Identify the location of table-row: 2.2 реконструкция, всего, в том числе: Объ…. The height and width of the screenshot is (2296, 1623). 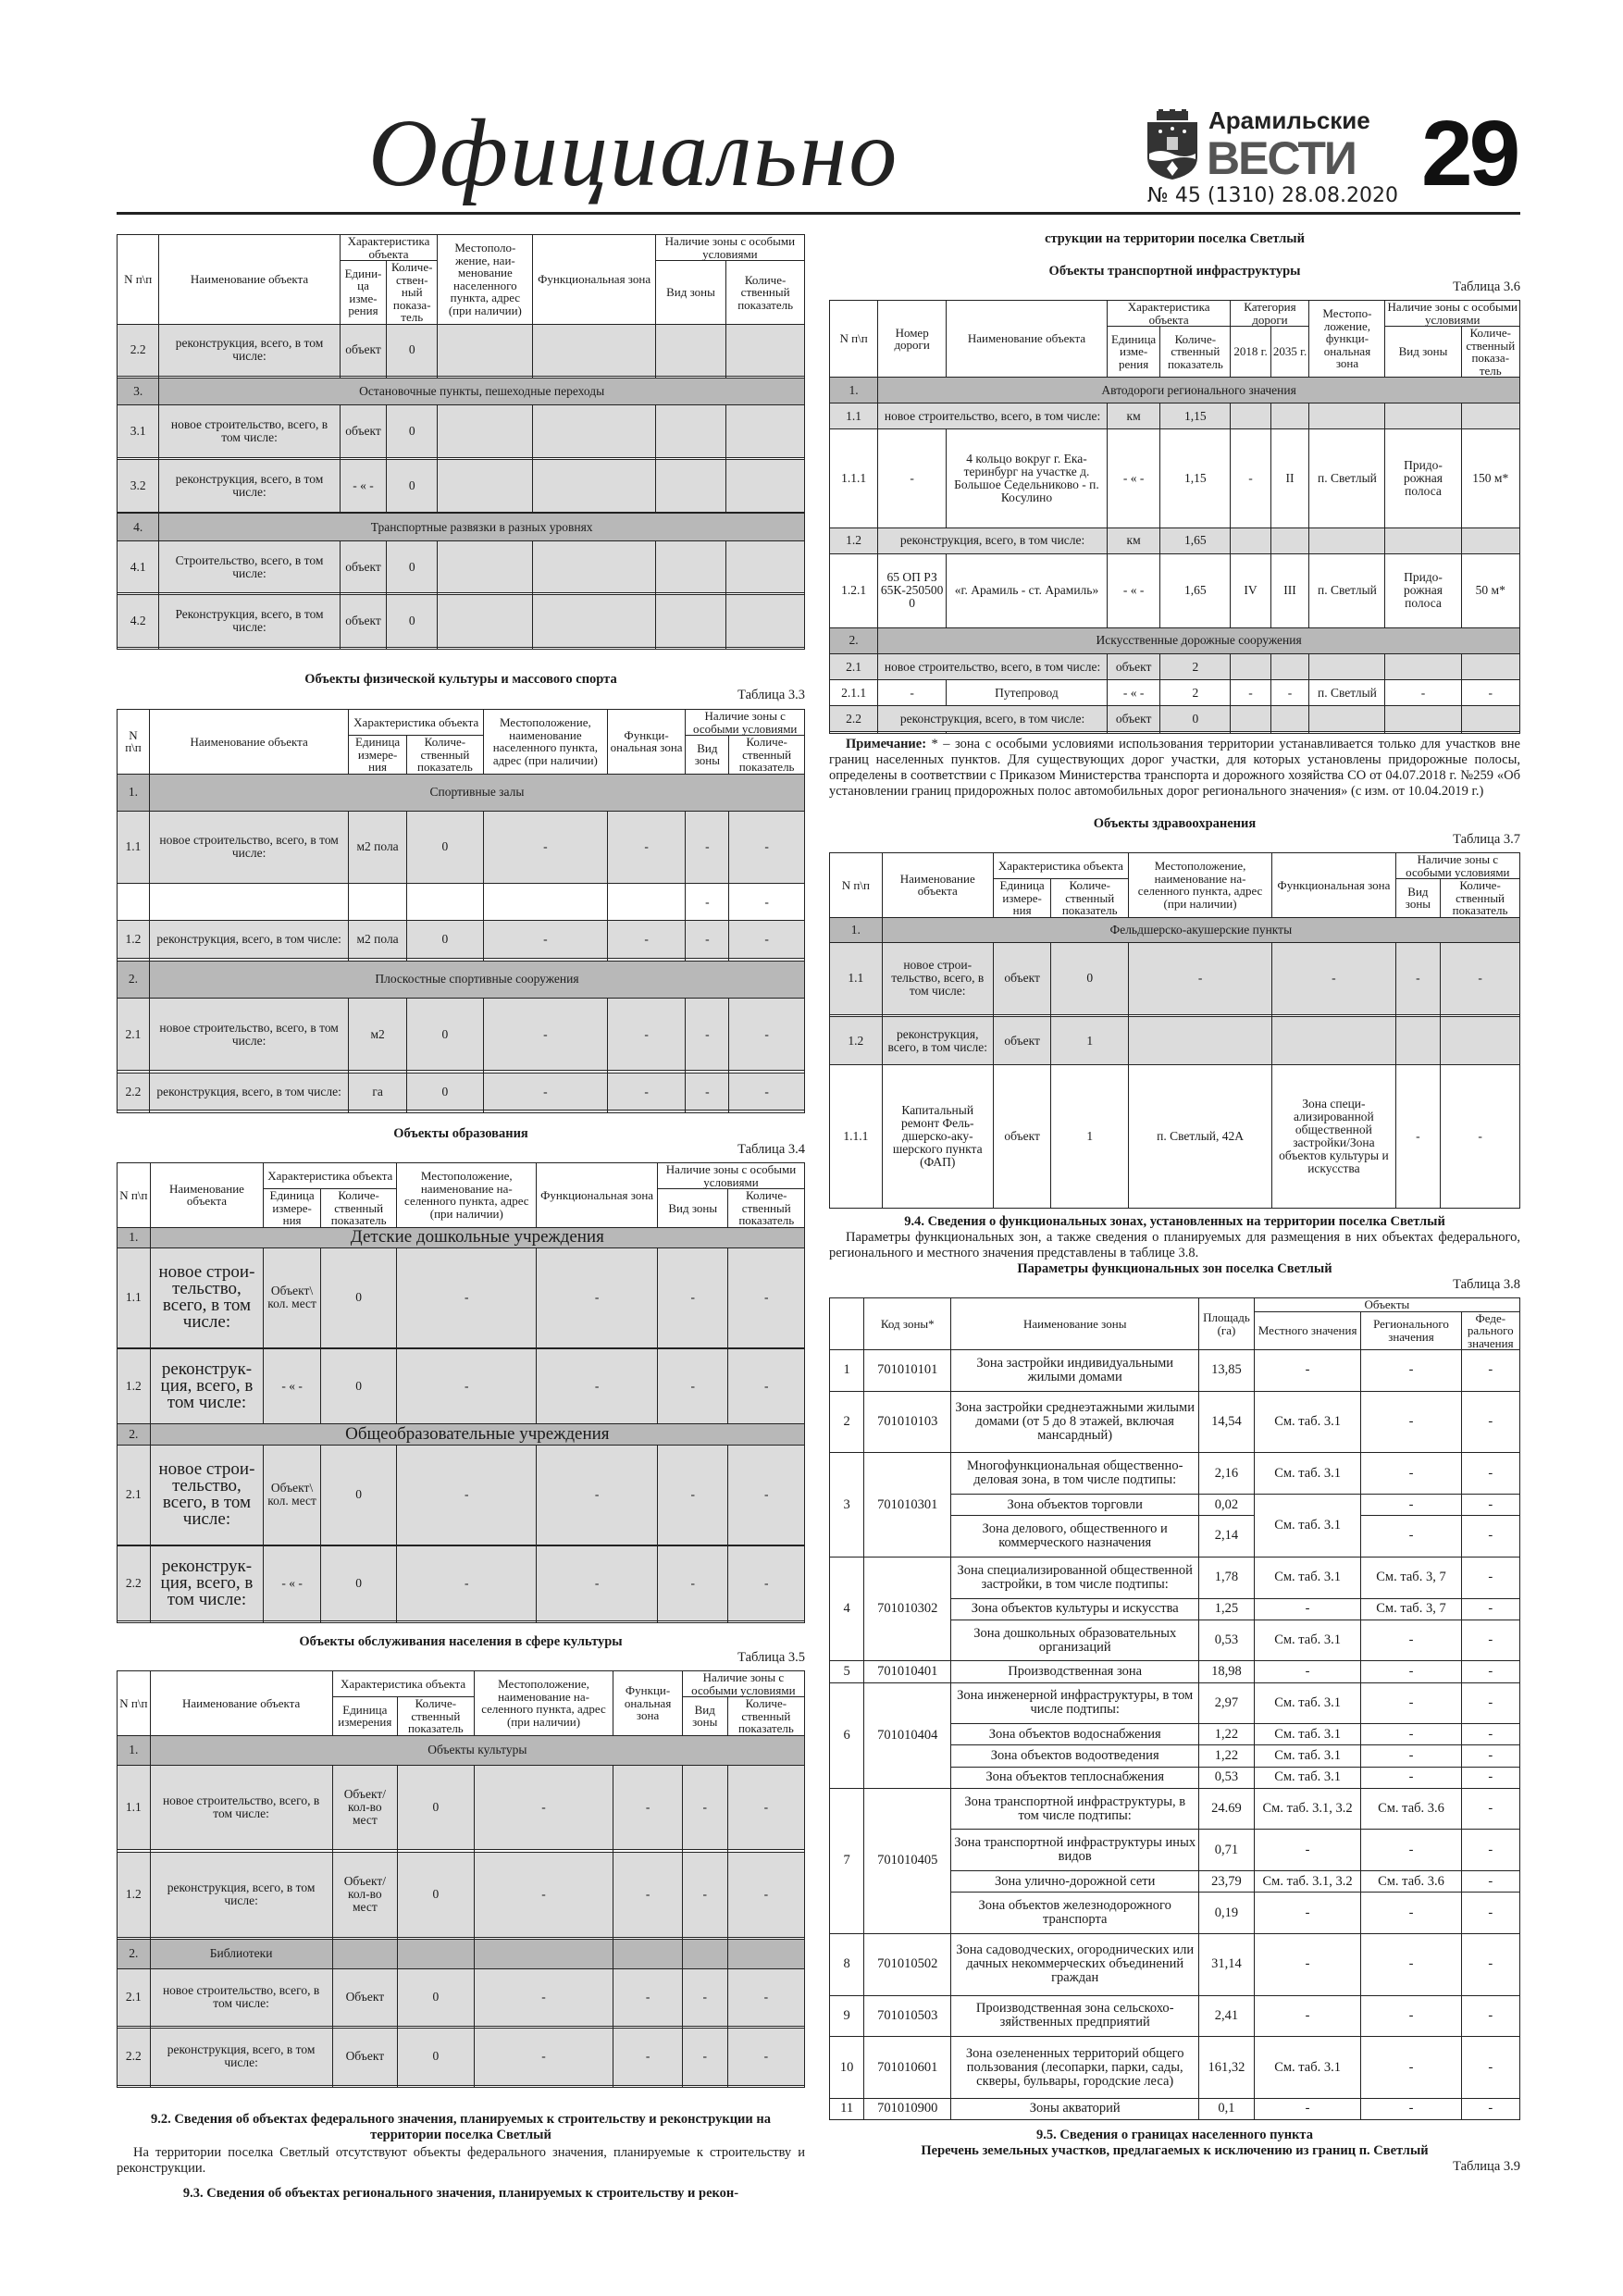
(461, 2056).